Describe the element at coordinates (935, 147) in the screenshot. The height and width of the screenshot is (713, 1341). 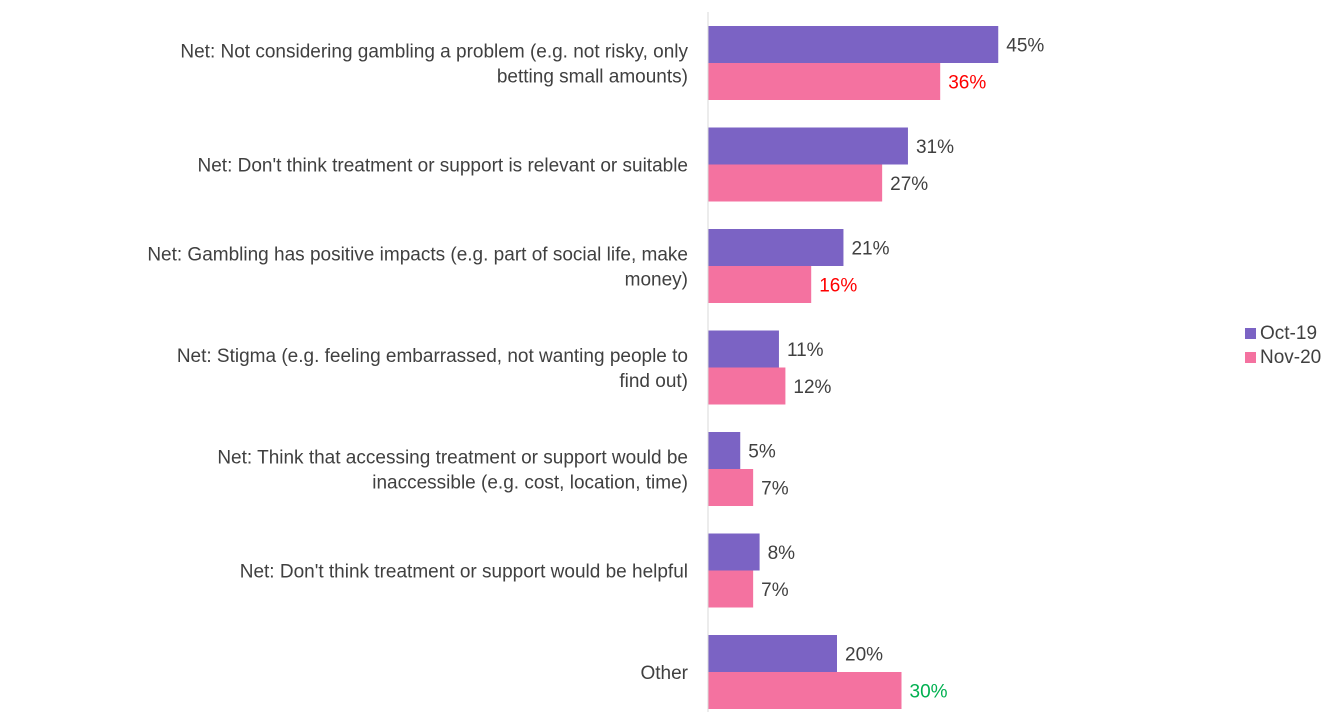
I see `data-label: 31%` at that location.